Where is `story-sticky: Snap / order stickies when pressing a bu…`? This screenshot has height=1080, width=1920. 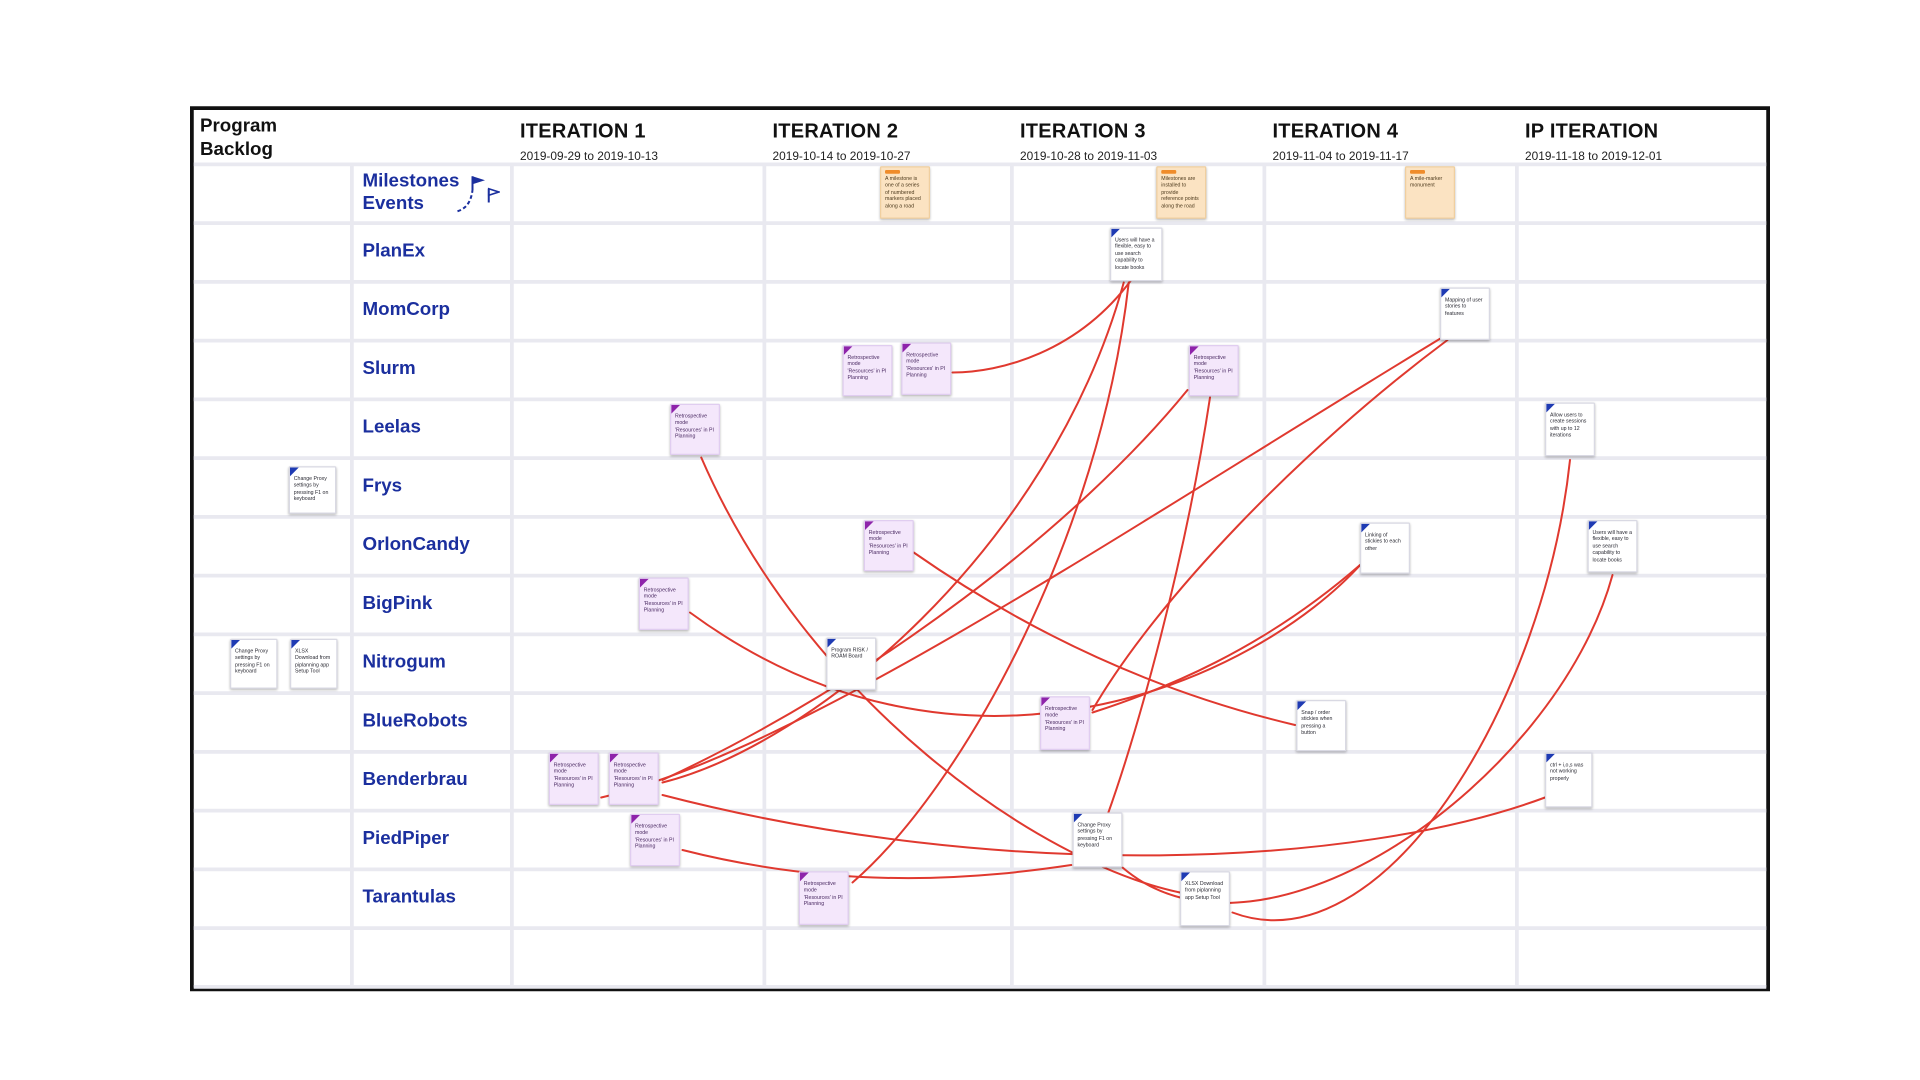
story-sticky: Snap / order stickies when pressing a bu… is located at coordinates (1321, 726).